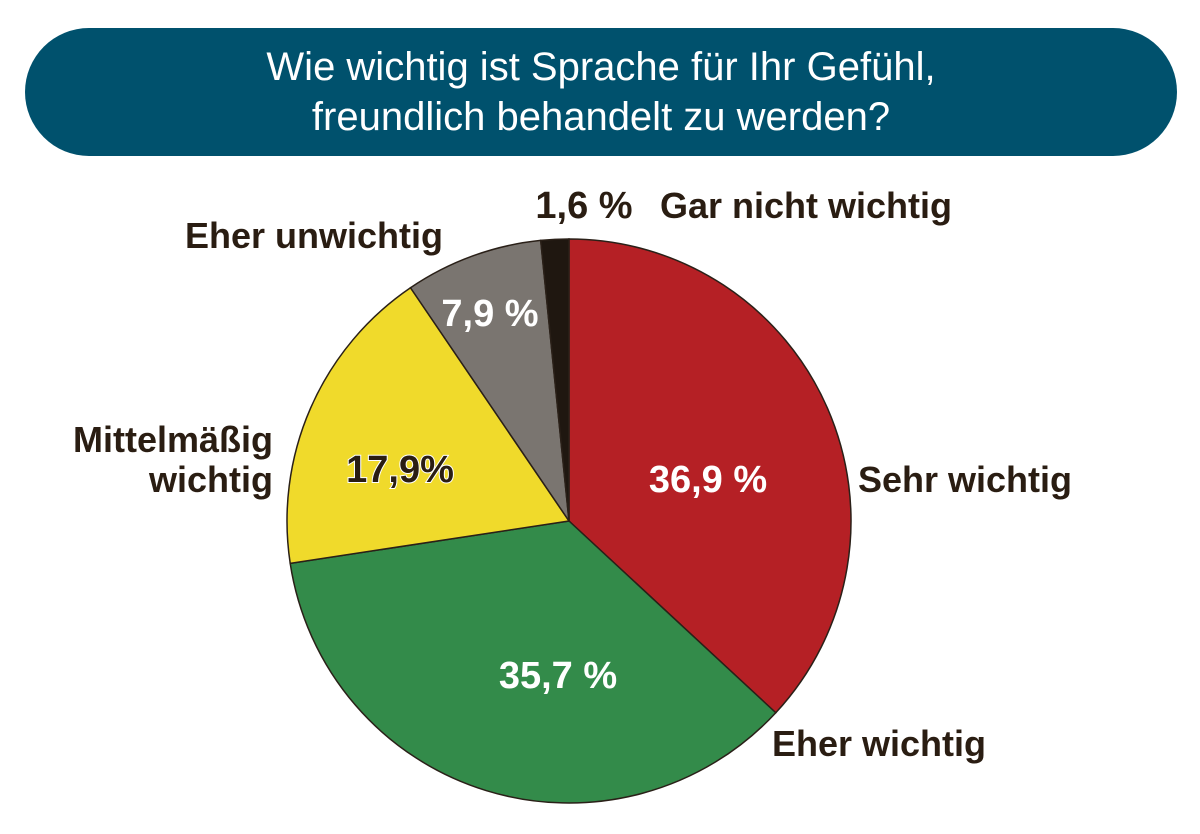 This screenshot has height=834, width=1200. I want to click on pie-category-label-4: Eher unwichtig, so click(314, 235).